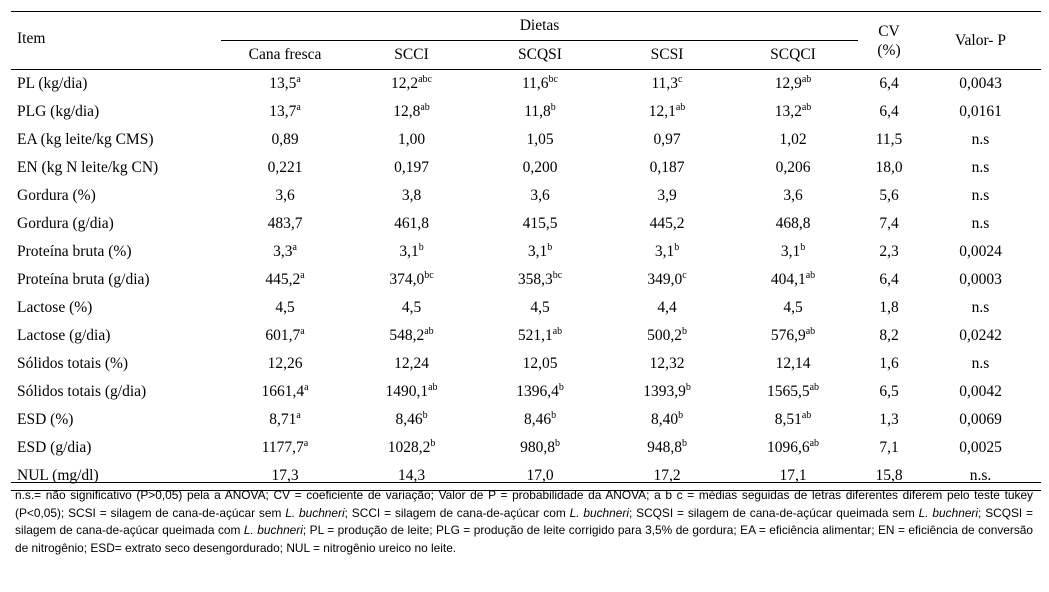 This screenshot has width=1049, height=592. What do you see at coordinates (65, 223) in the screenshot?
I see `row-item-label: Gordura (g/dia)` at bounding box center [65, 223].